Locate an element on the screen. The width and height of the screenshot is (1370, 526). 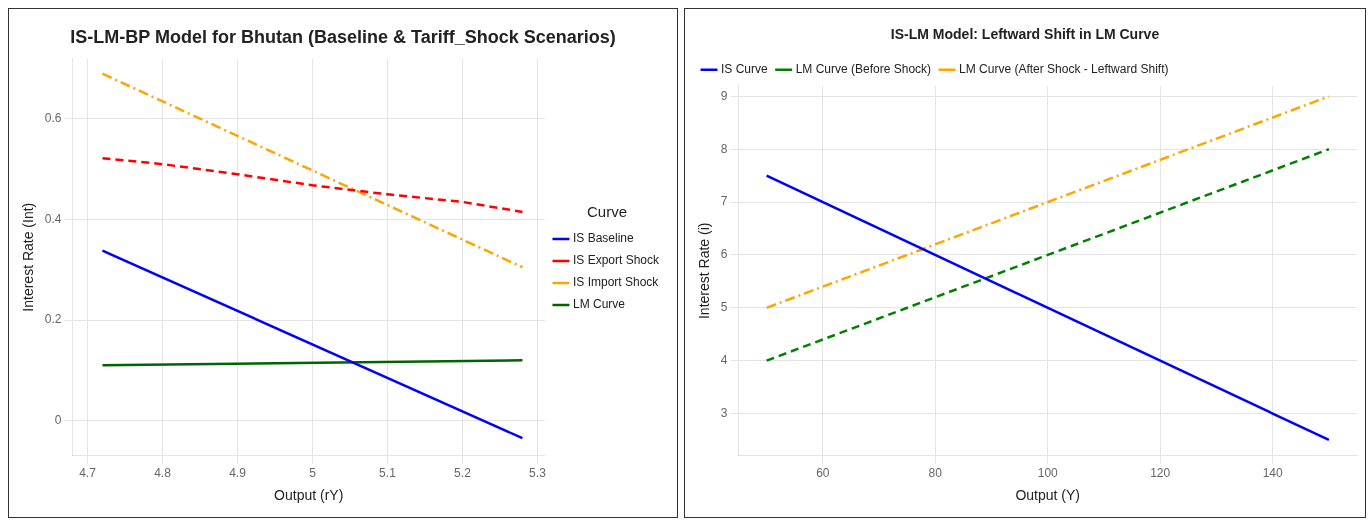
x-tick-label: 5 is located at coordinates (313, 473).